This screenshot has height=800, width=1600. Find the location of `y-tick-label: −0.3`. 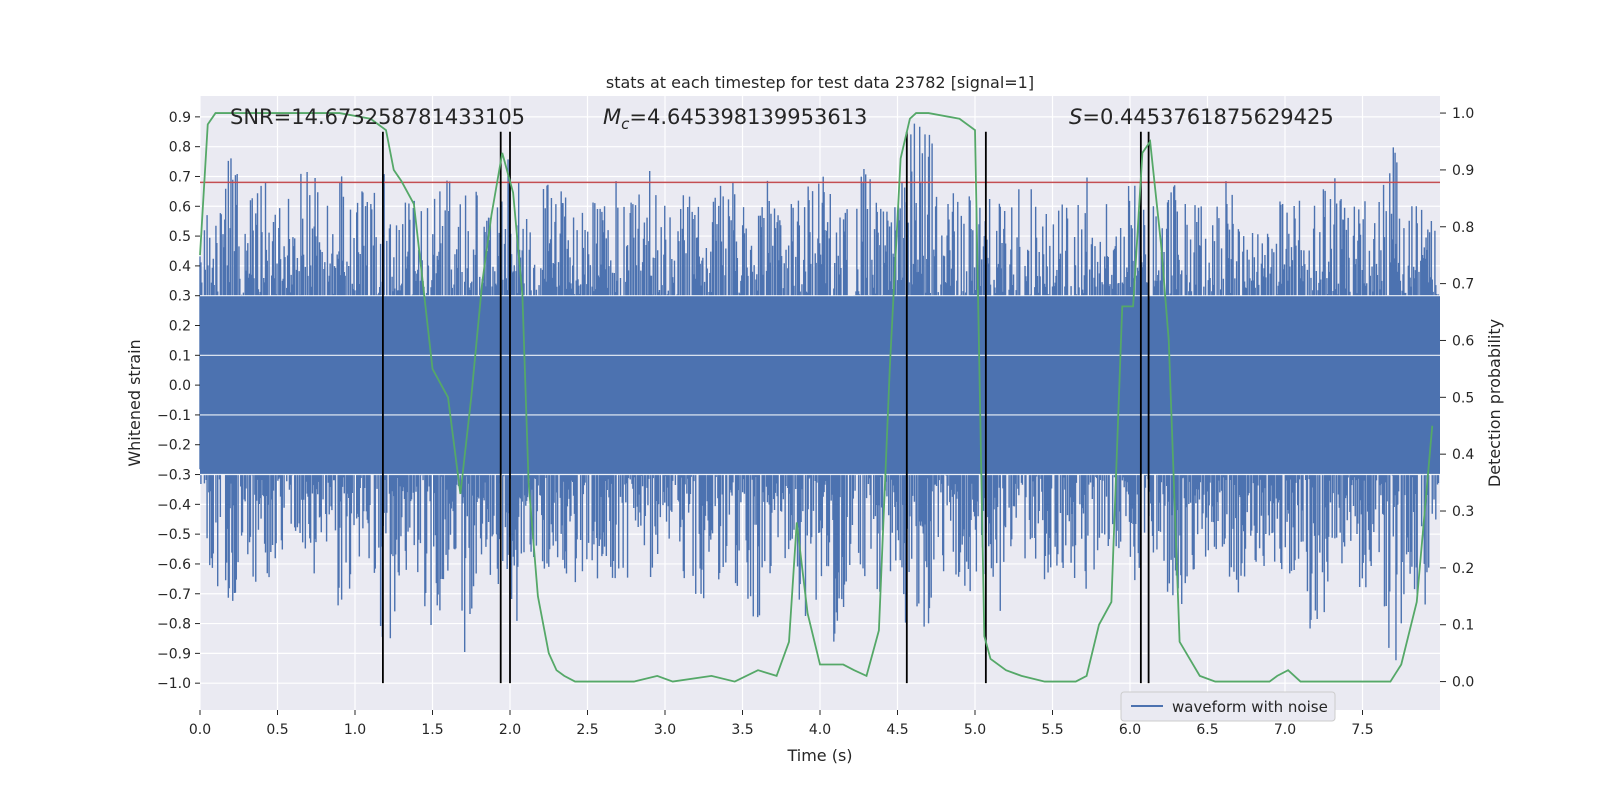

y-tick-label: −0.3 is located at coordinates (174, 476).